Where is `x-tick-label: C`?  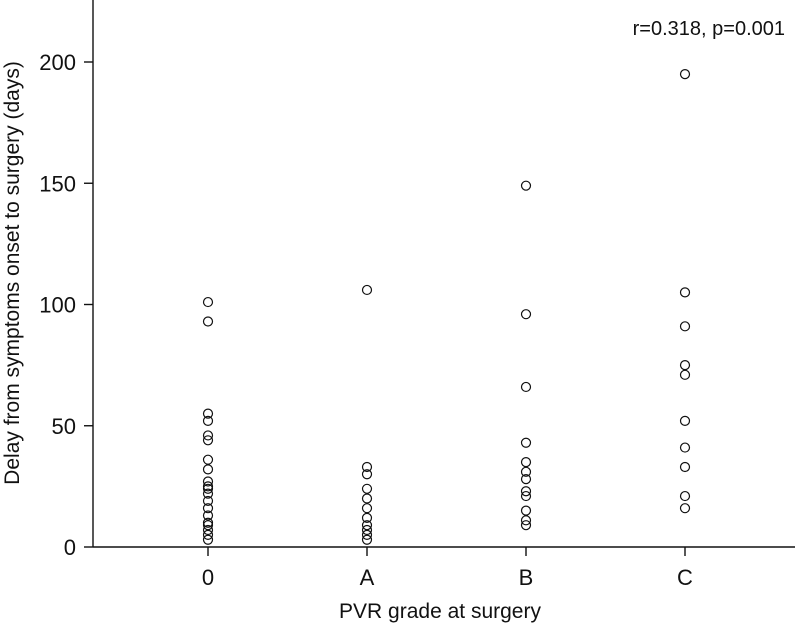
x-tick-label: C is located at coordinates (685, 577).